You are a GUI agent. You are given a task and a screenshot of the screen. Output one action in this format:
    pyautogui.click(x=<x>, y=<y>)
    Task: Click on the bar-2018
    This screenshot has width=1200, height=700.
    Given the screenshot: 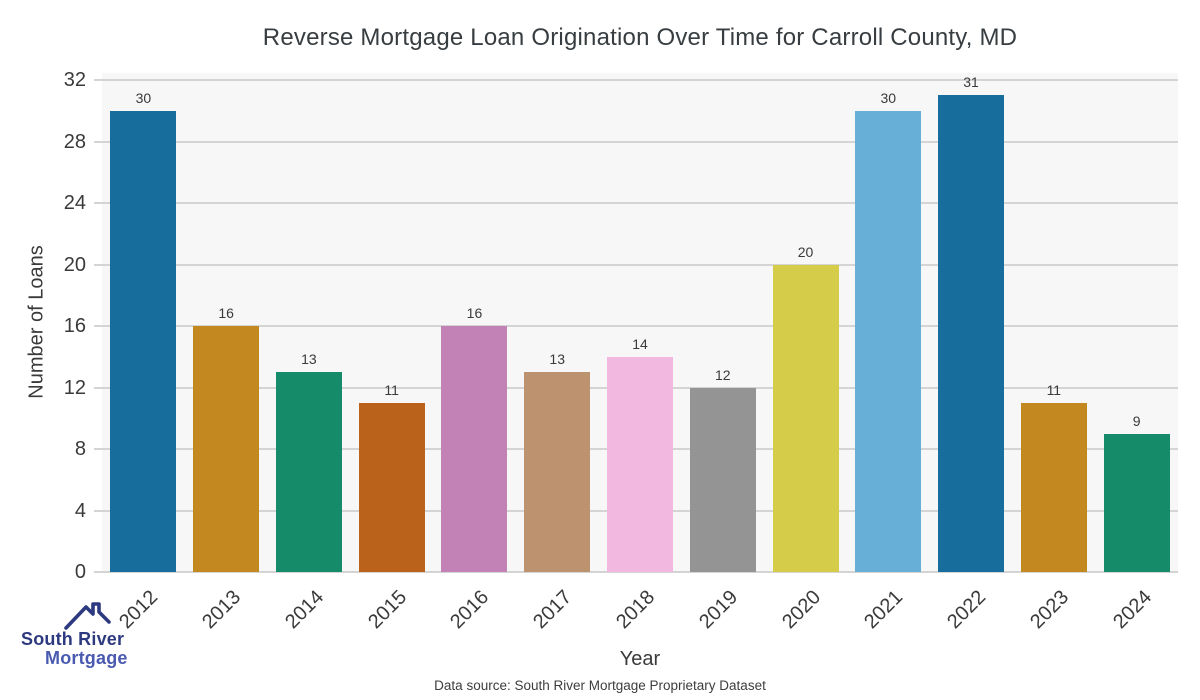 What is the action you would take?
    pyautogui.click(x=640, y=464)
    